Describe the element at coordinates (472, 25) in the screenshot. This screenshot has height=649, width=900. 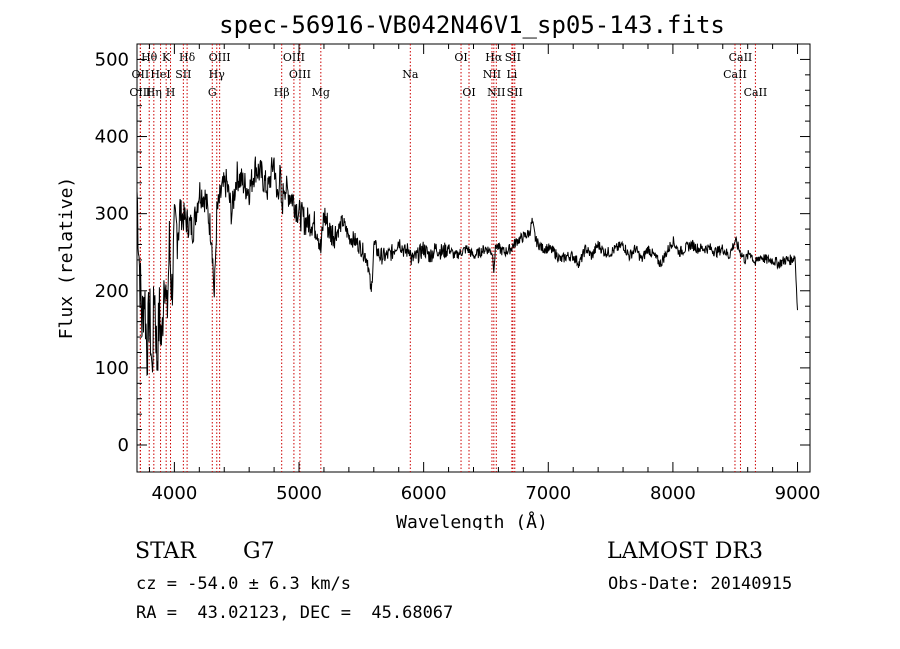
I see `chart-title: spec-56916-VB042N46V1_sp05-143.fits` at that location.